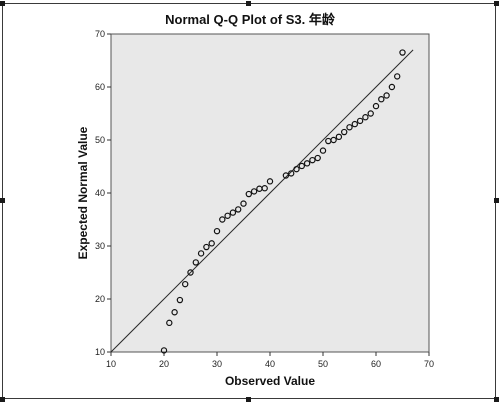 Image resolution: width=500 pixels, height=404 pixels. I want to click on y-tick-label: 40, so click(100, 193).